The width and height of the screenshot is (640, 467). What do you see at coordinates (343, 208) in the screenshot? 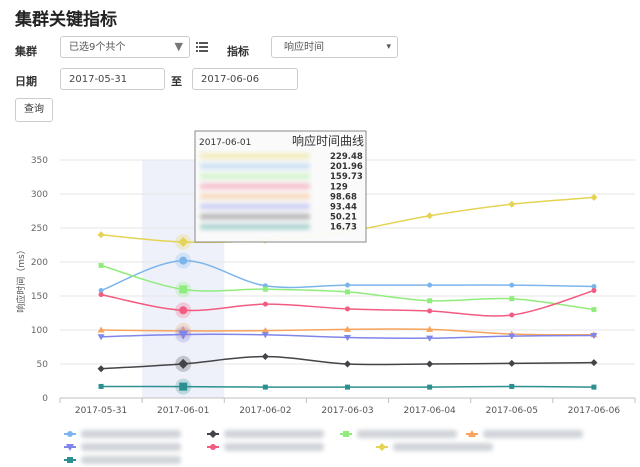
I see `tooltip-value: 93.44` at bounding box center [343, 208].